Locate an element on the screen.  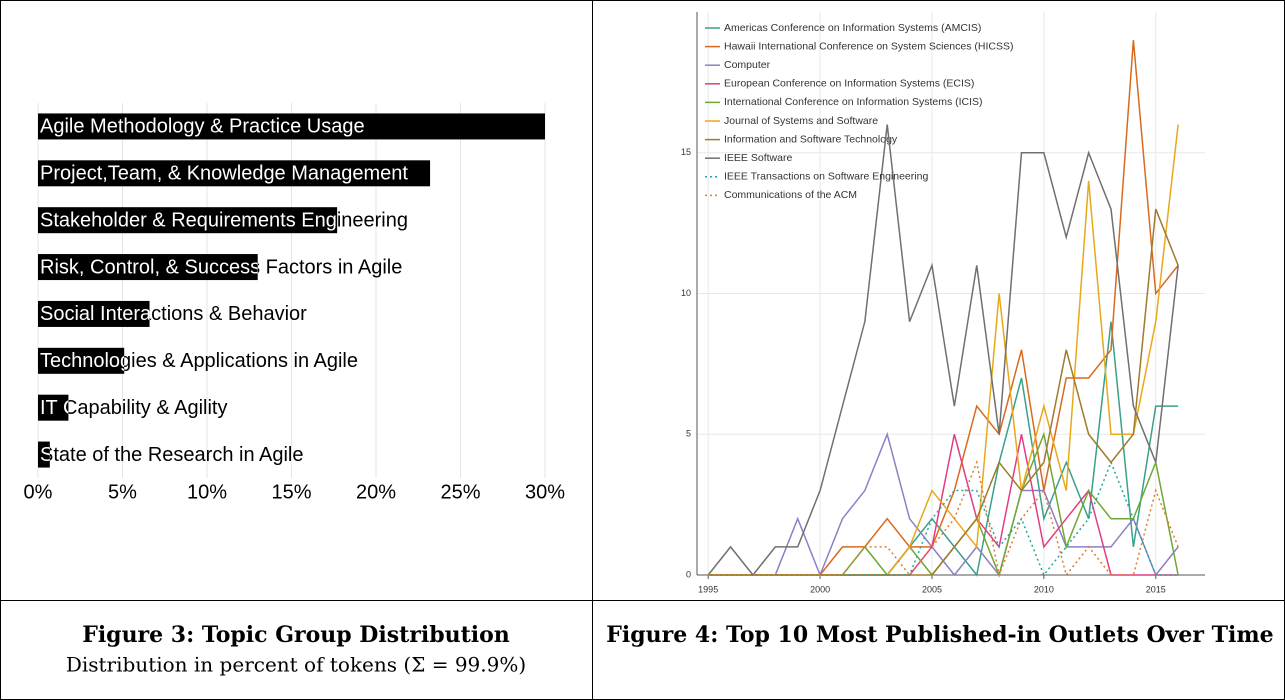
y-tick-label: 0 is located at coordinates (688, 574).